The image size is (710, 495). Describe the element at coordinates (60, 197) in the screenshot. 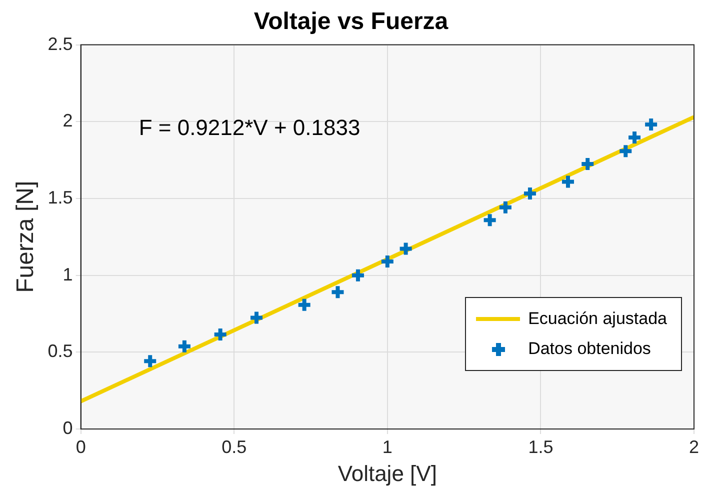

I see `y-tick-label: 1.5` at that location.